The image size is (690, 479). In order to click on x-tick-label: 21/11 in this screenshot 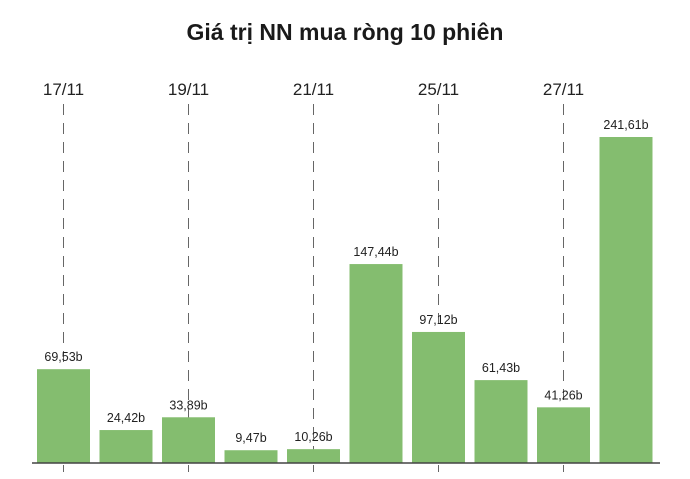, I will do `click(313, 89)`.